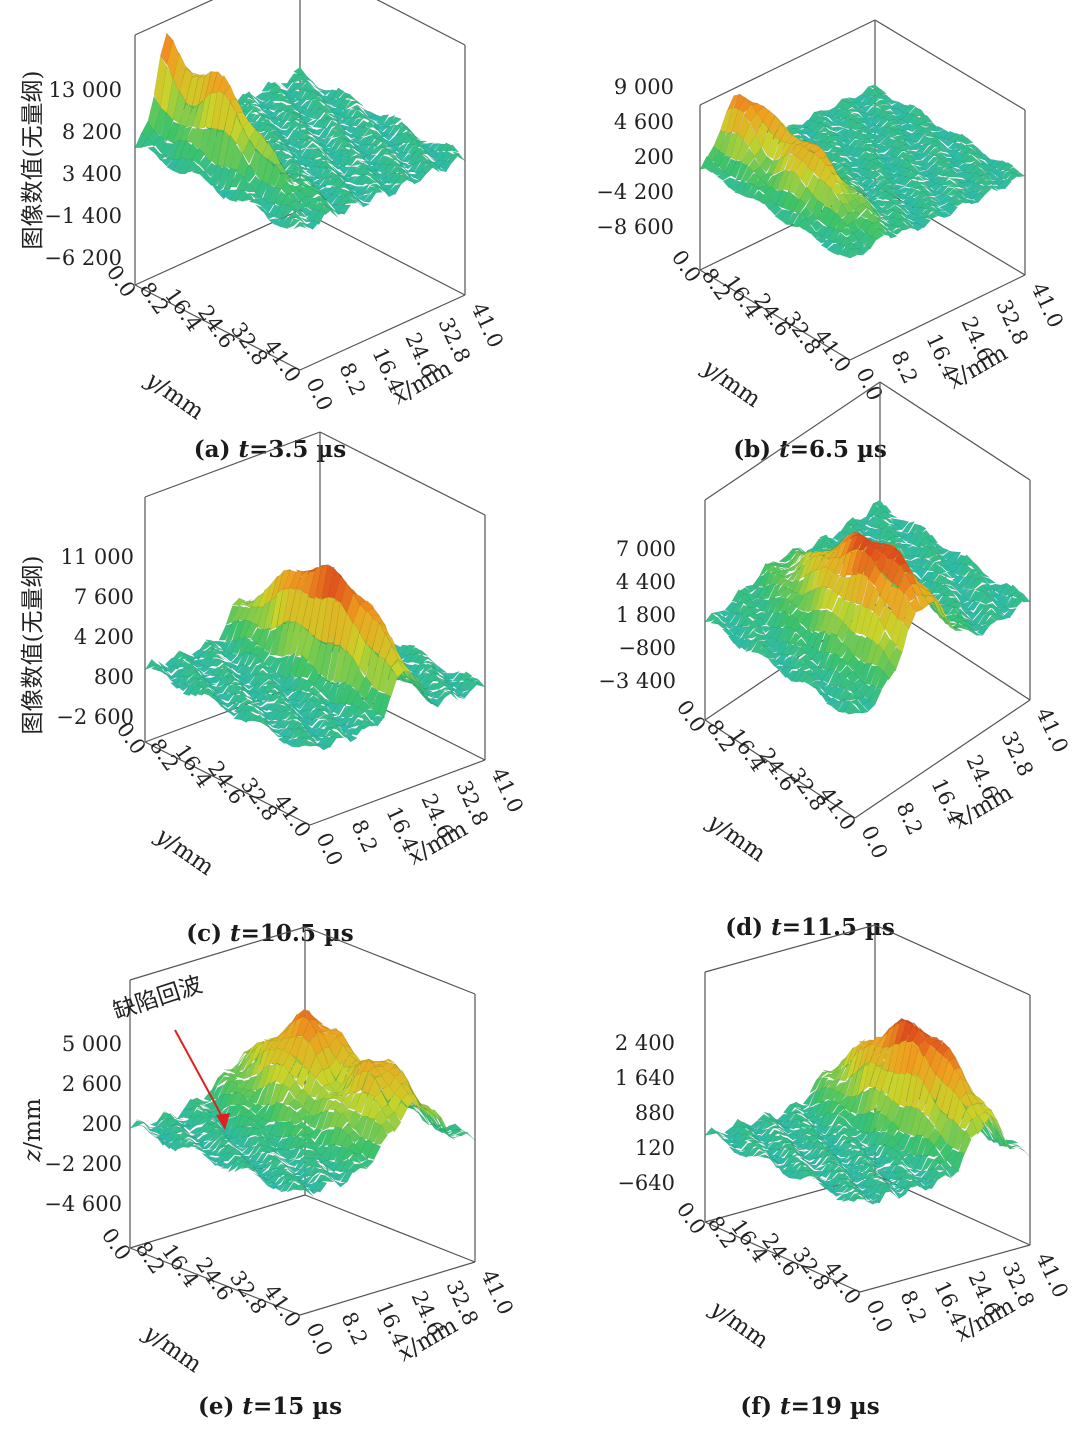 This screenshot has height=1429, width=1080. I want to click on z-tick-label-a: −6 200, so click(83, 258).